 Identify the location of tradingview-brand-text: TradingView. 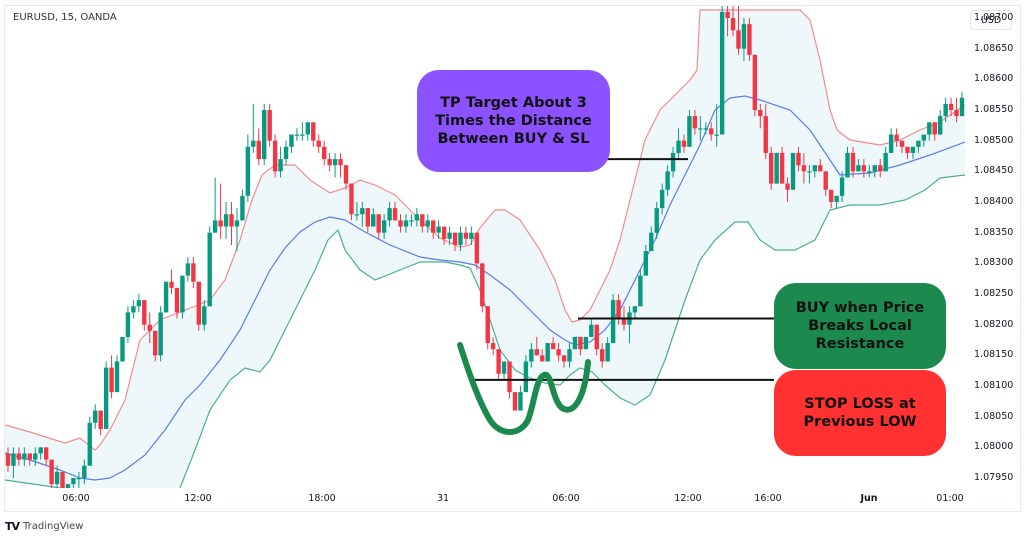
(53, 526).